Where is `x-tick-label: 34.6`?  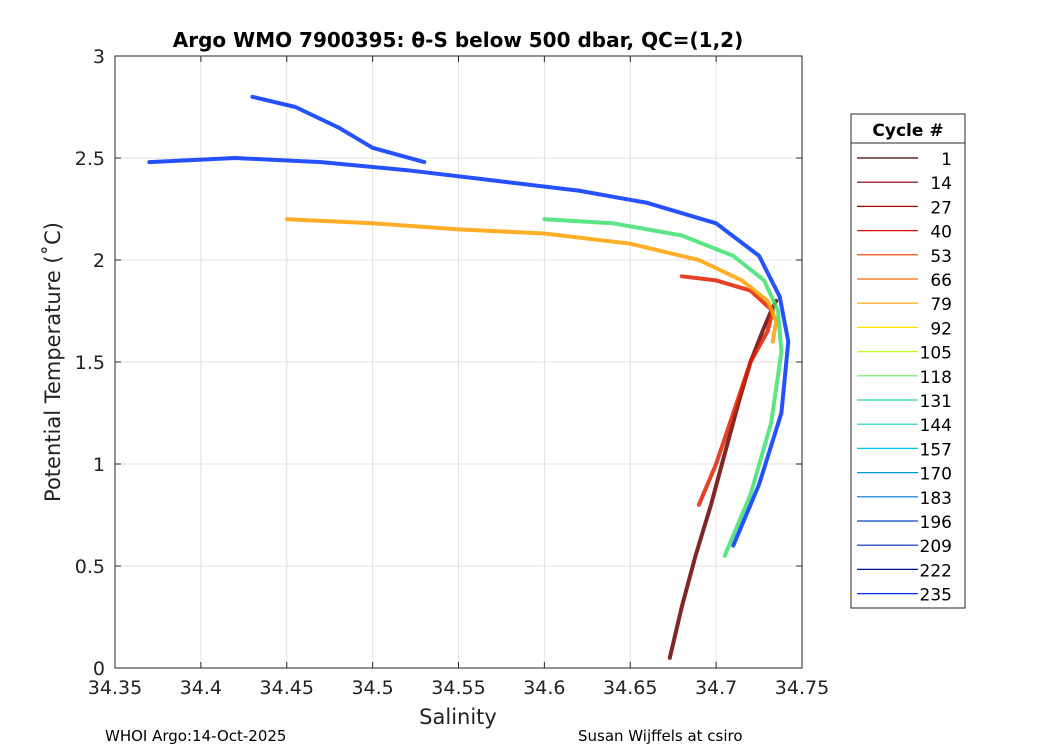 x-tick-label: 34.6 is located at coordinates (544, 688).